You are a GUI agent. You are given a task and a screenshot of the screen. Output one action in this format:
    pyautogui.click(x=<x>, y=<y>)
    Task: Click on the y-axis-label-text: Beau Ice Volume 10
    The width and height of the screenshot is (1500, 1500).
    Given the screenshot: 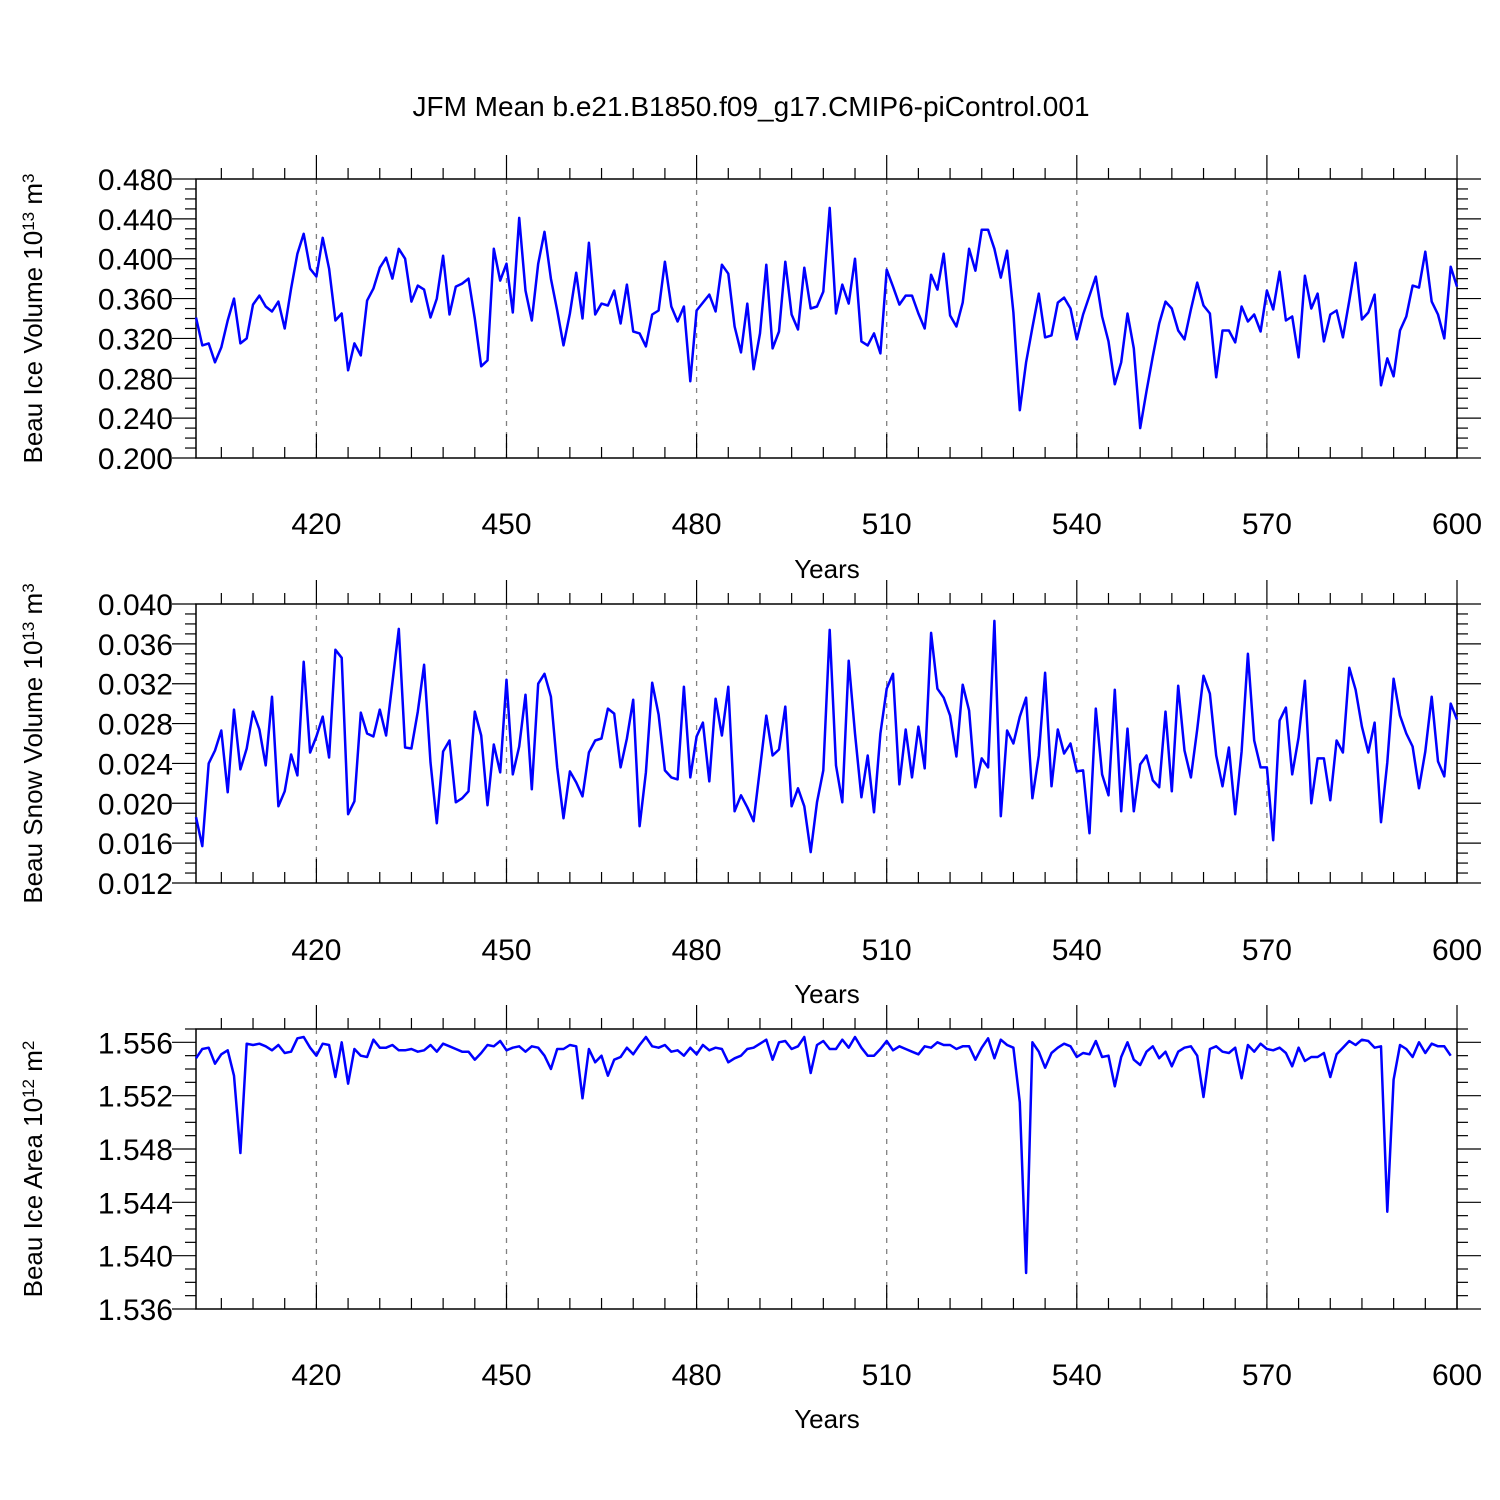 What is the action you would take?
    pyautogui.click(x=33, y=347)
    